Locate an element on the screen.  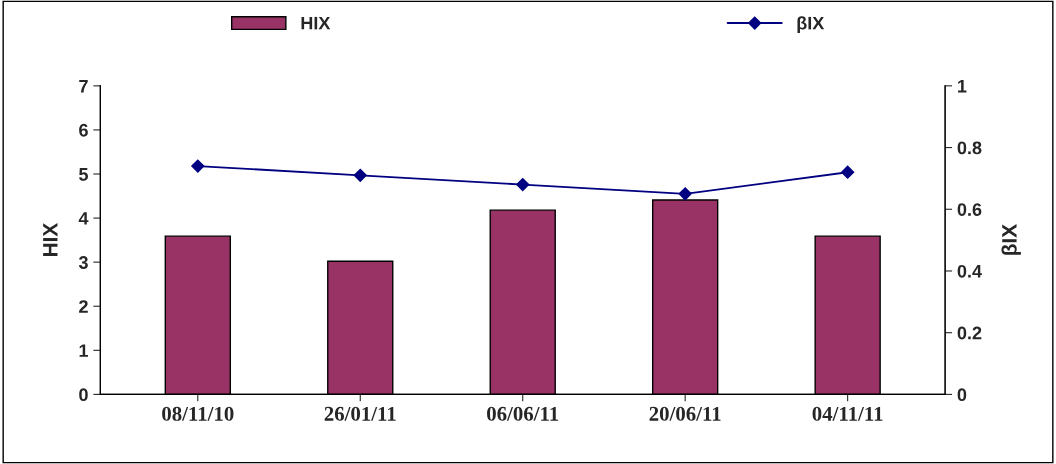
y-tick-label: 3 is located at coordinates (83, 262).